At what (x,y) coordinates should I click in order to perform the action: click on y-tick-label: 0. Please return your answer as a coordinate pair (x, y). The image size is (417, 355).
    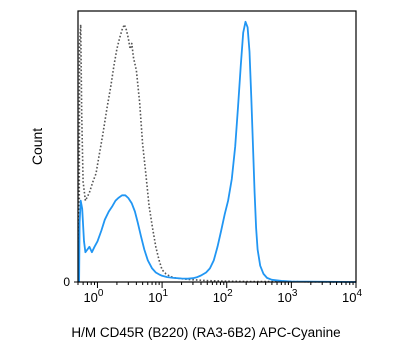
    Looking at the image, I should click on (66, 282).